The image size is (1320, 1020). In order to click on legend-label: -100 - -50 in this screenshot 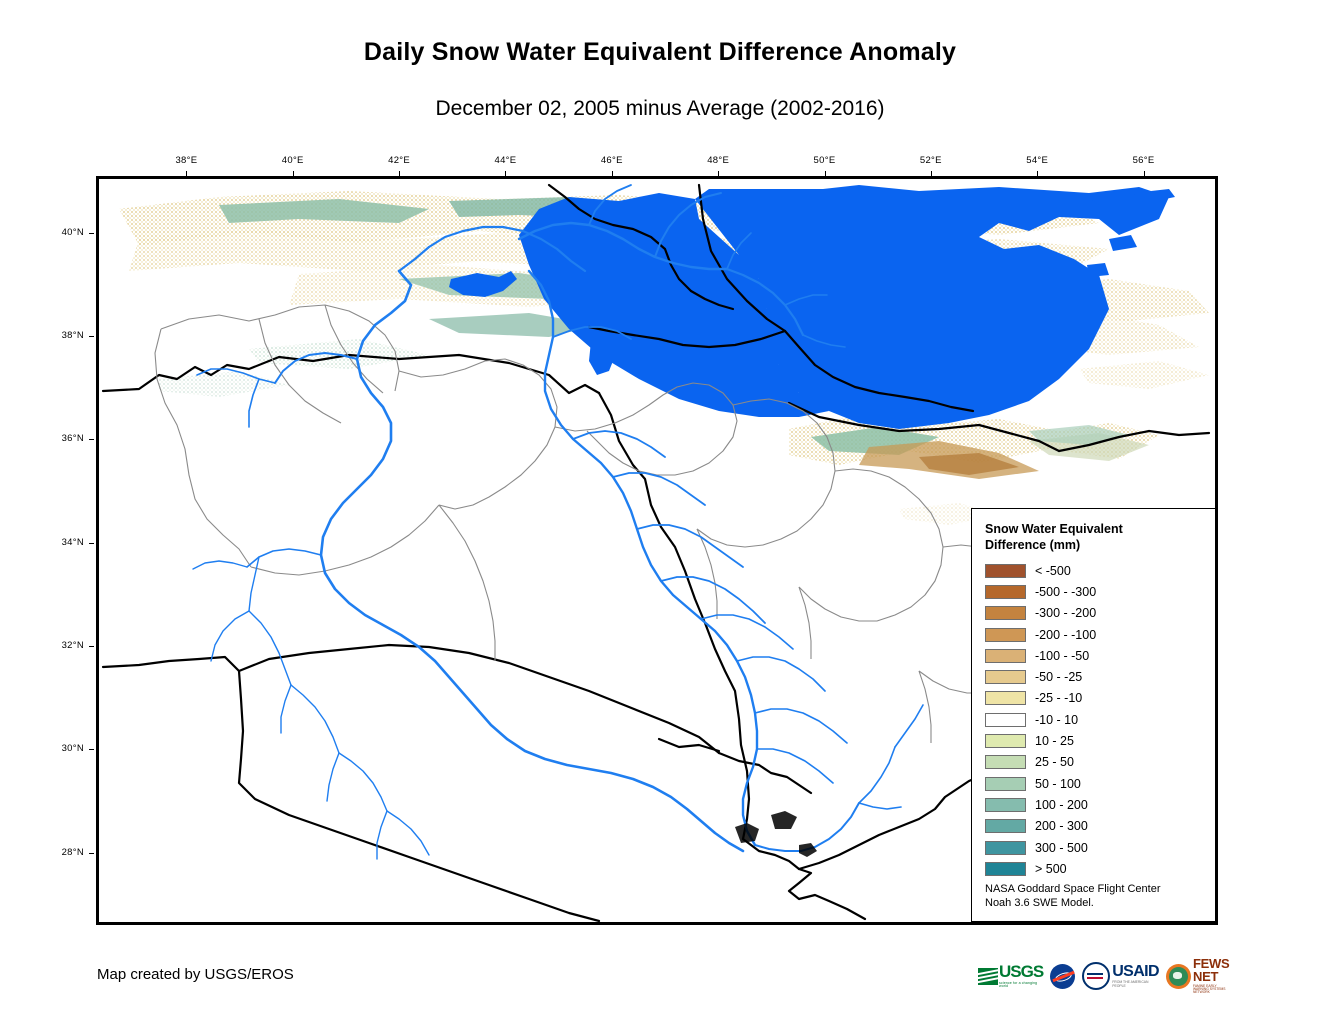, I will do `click(1062, 655)`.